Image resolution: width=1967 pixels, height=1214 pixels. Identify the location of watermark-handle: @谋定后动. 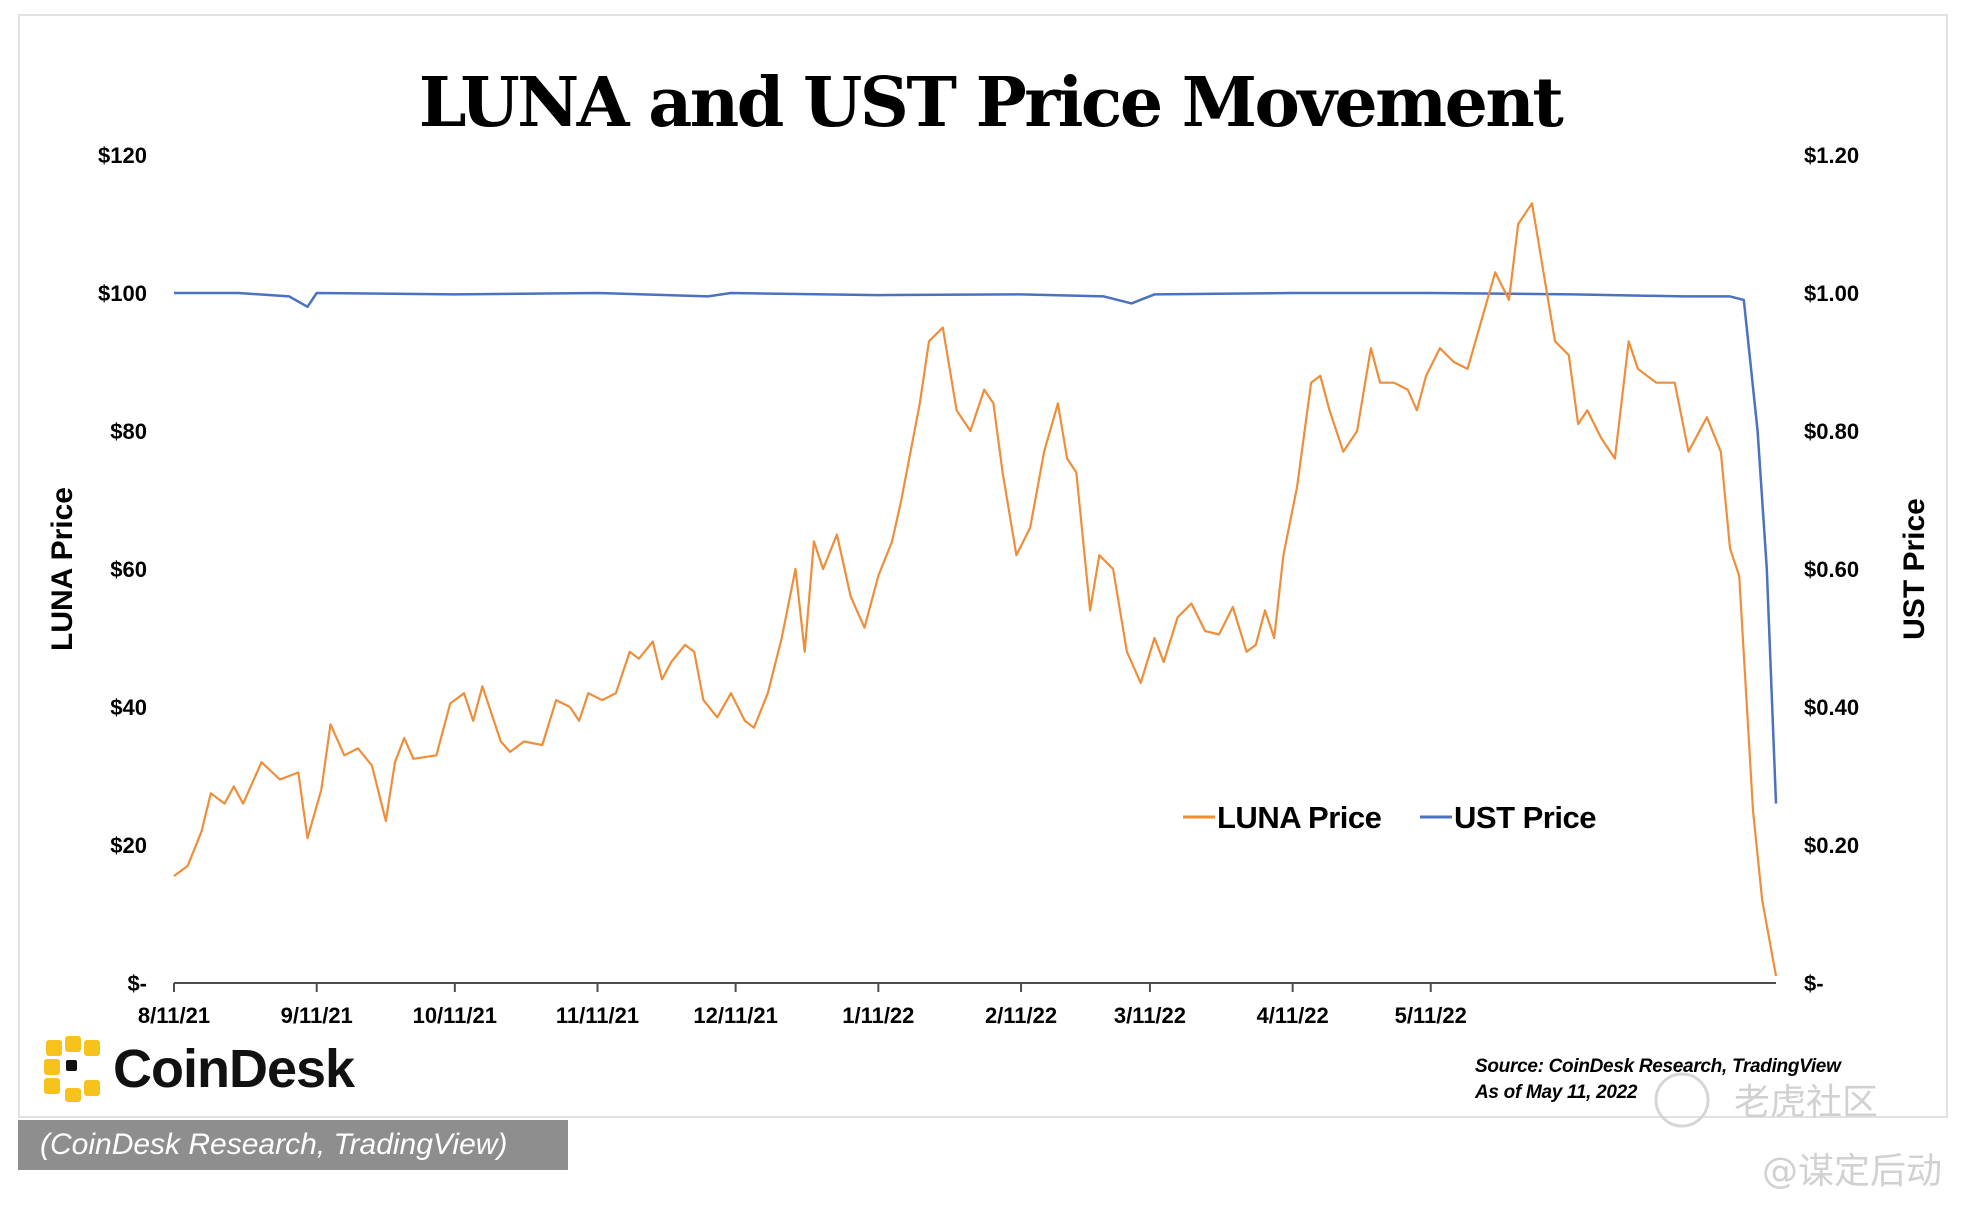
(1852, 1171).